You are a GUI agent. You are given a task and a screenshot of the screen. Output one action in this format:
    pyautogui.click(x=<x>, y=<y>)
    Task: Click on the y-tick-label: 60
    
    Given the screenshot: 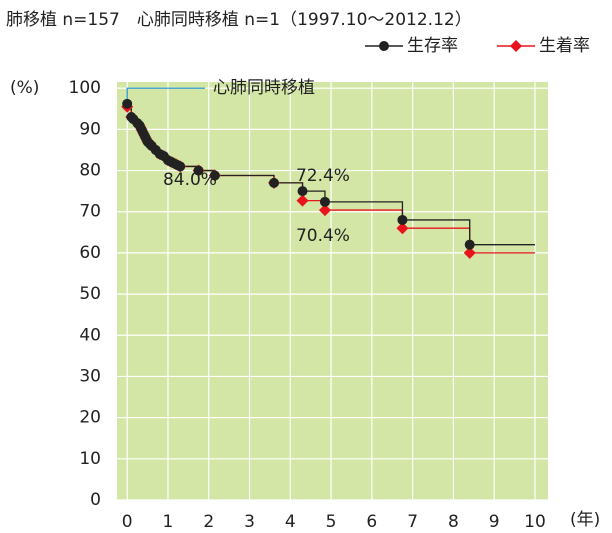 What is the action you would take?
    pyautogui.click(x=90, y=253)
    